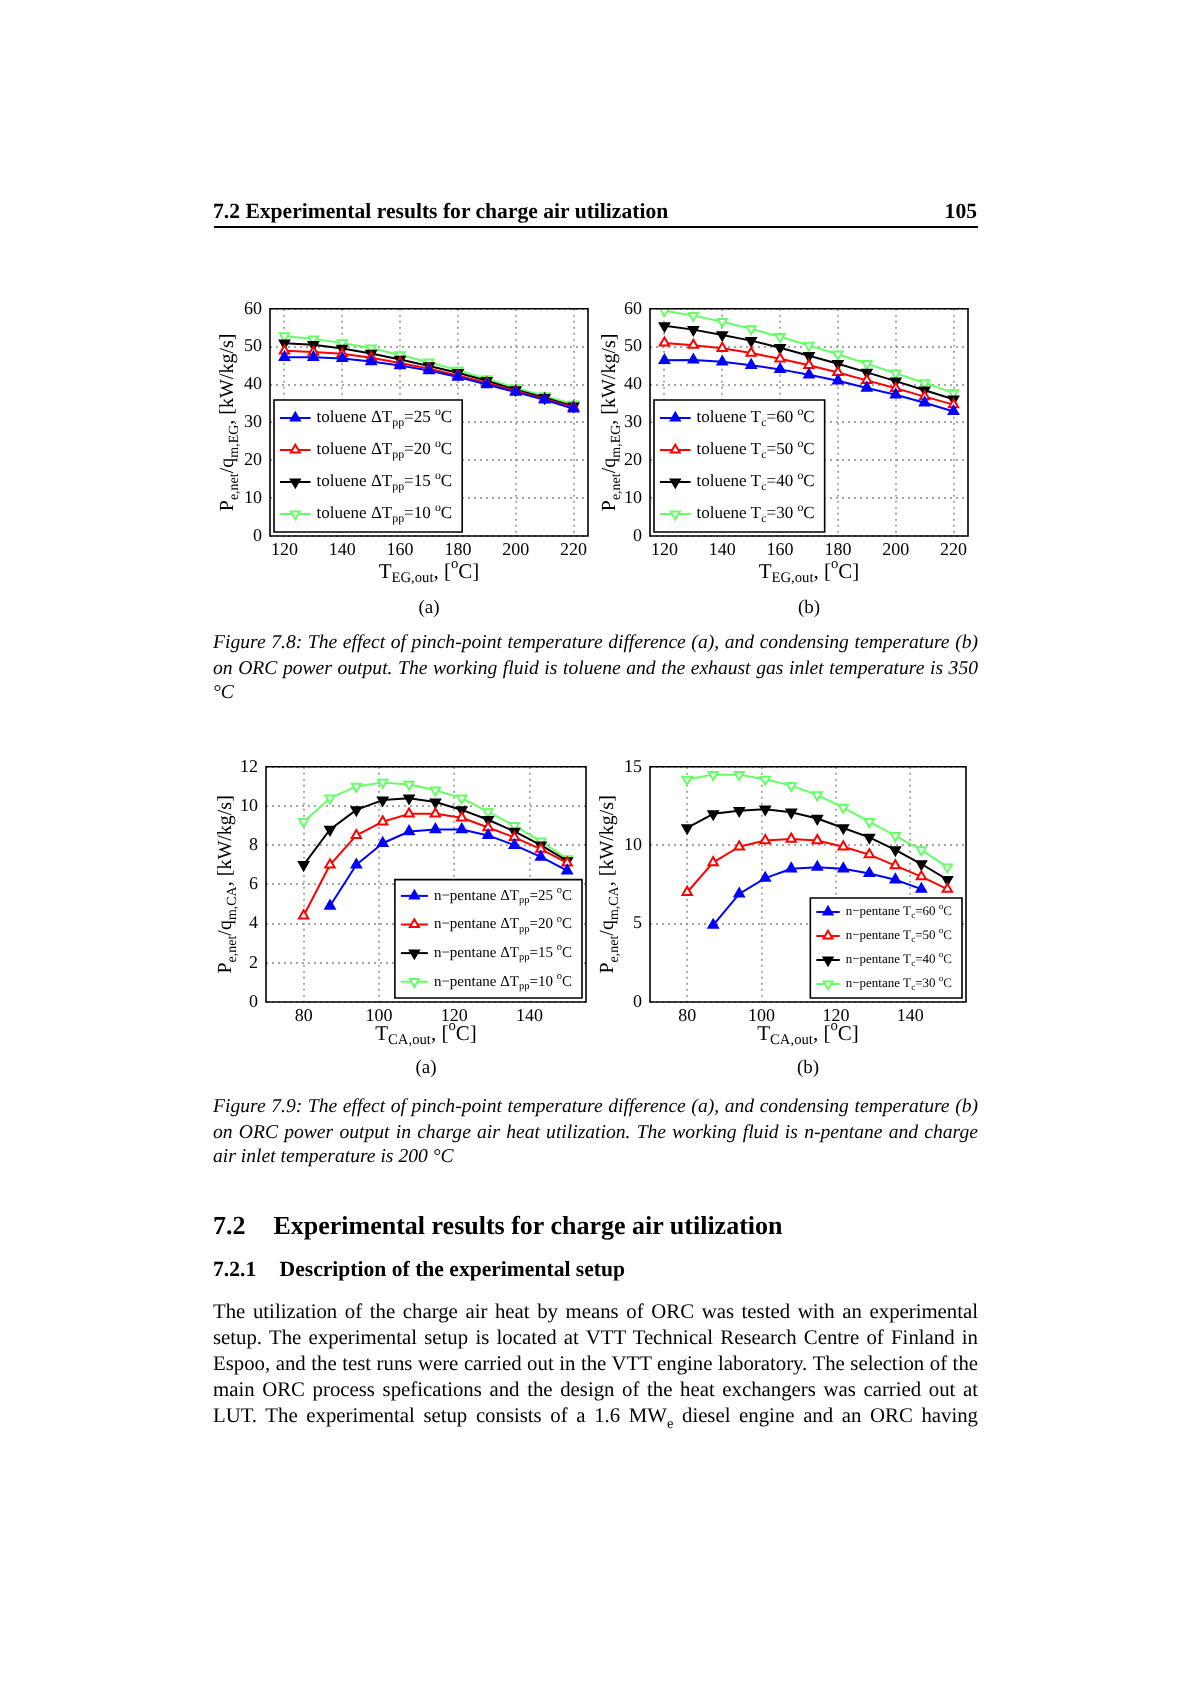  What do you see at coordinates (254, 883) in the screenshot?
I see `y-tick-label: 6` at bounding box center [254, 883].